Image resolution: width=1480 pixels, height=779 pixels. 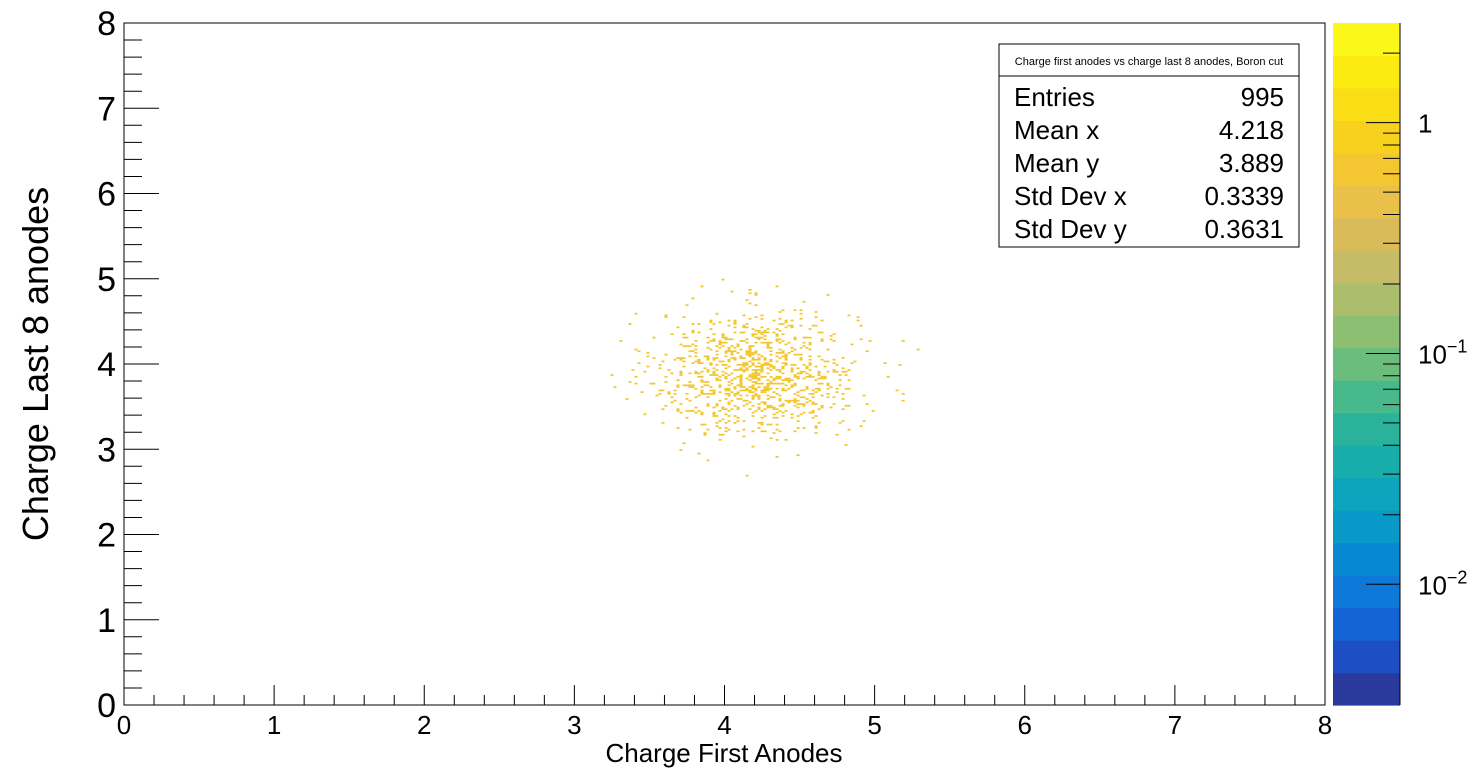 I want to click on histogram-bins, so click(x=765, y=377).